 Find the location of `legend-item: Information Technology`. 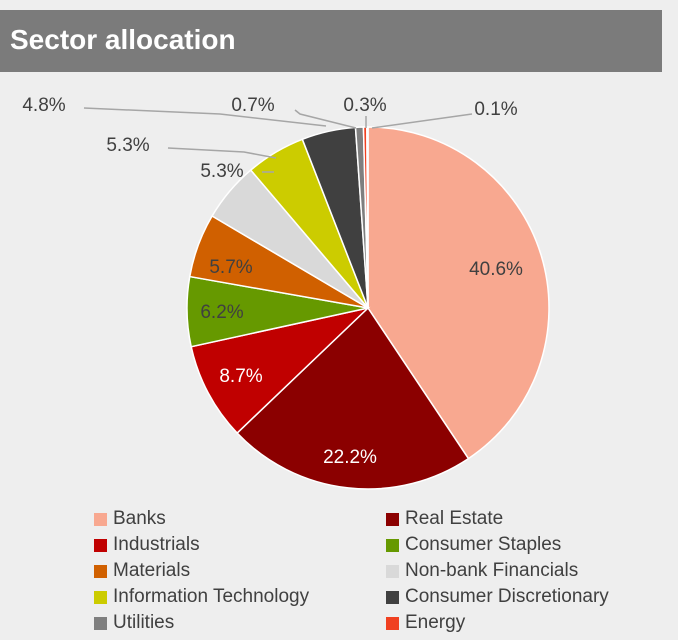

legend-item: Information Technology is located at coordinates (201, 597).